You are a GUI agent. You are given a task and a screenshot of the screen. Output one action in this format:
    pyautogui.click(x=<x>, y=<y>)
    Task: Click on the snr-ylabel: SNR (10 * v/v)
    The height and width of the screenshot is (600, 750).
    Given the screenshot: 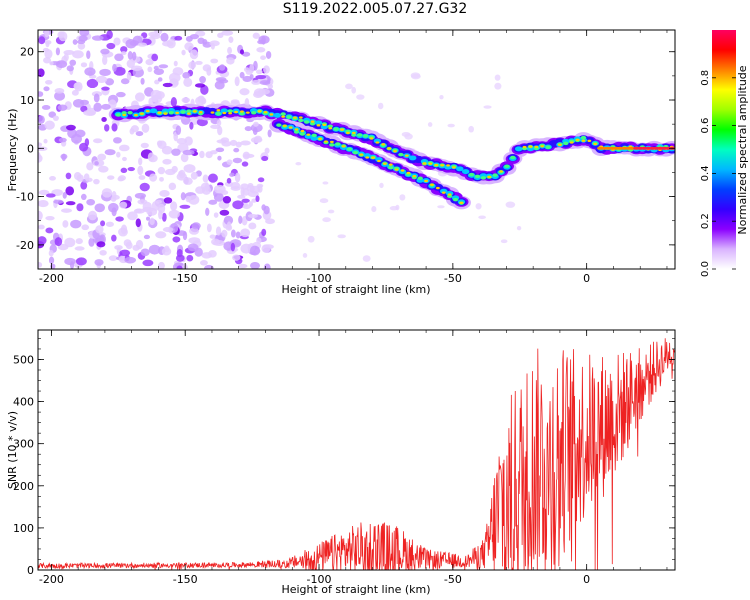 What is the action you would take?
    pyautogui.click(x=12, y=450)
    